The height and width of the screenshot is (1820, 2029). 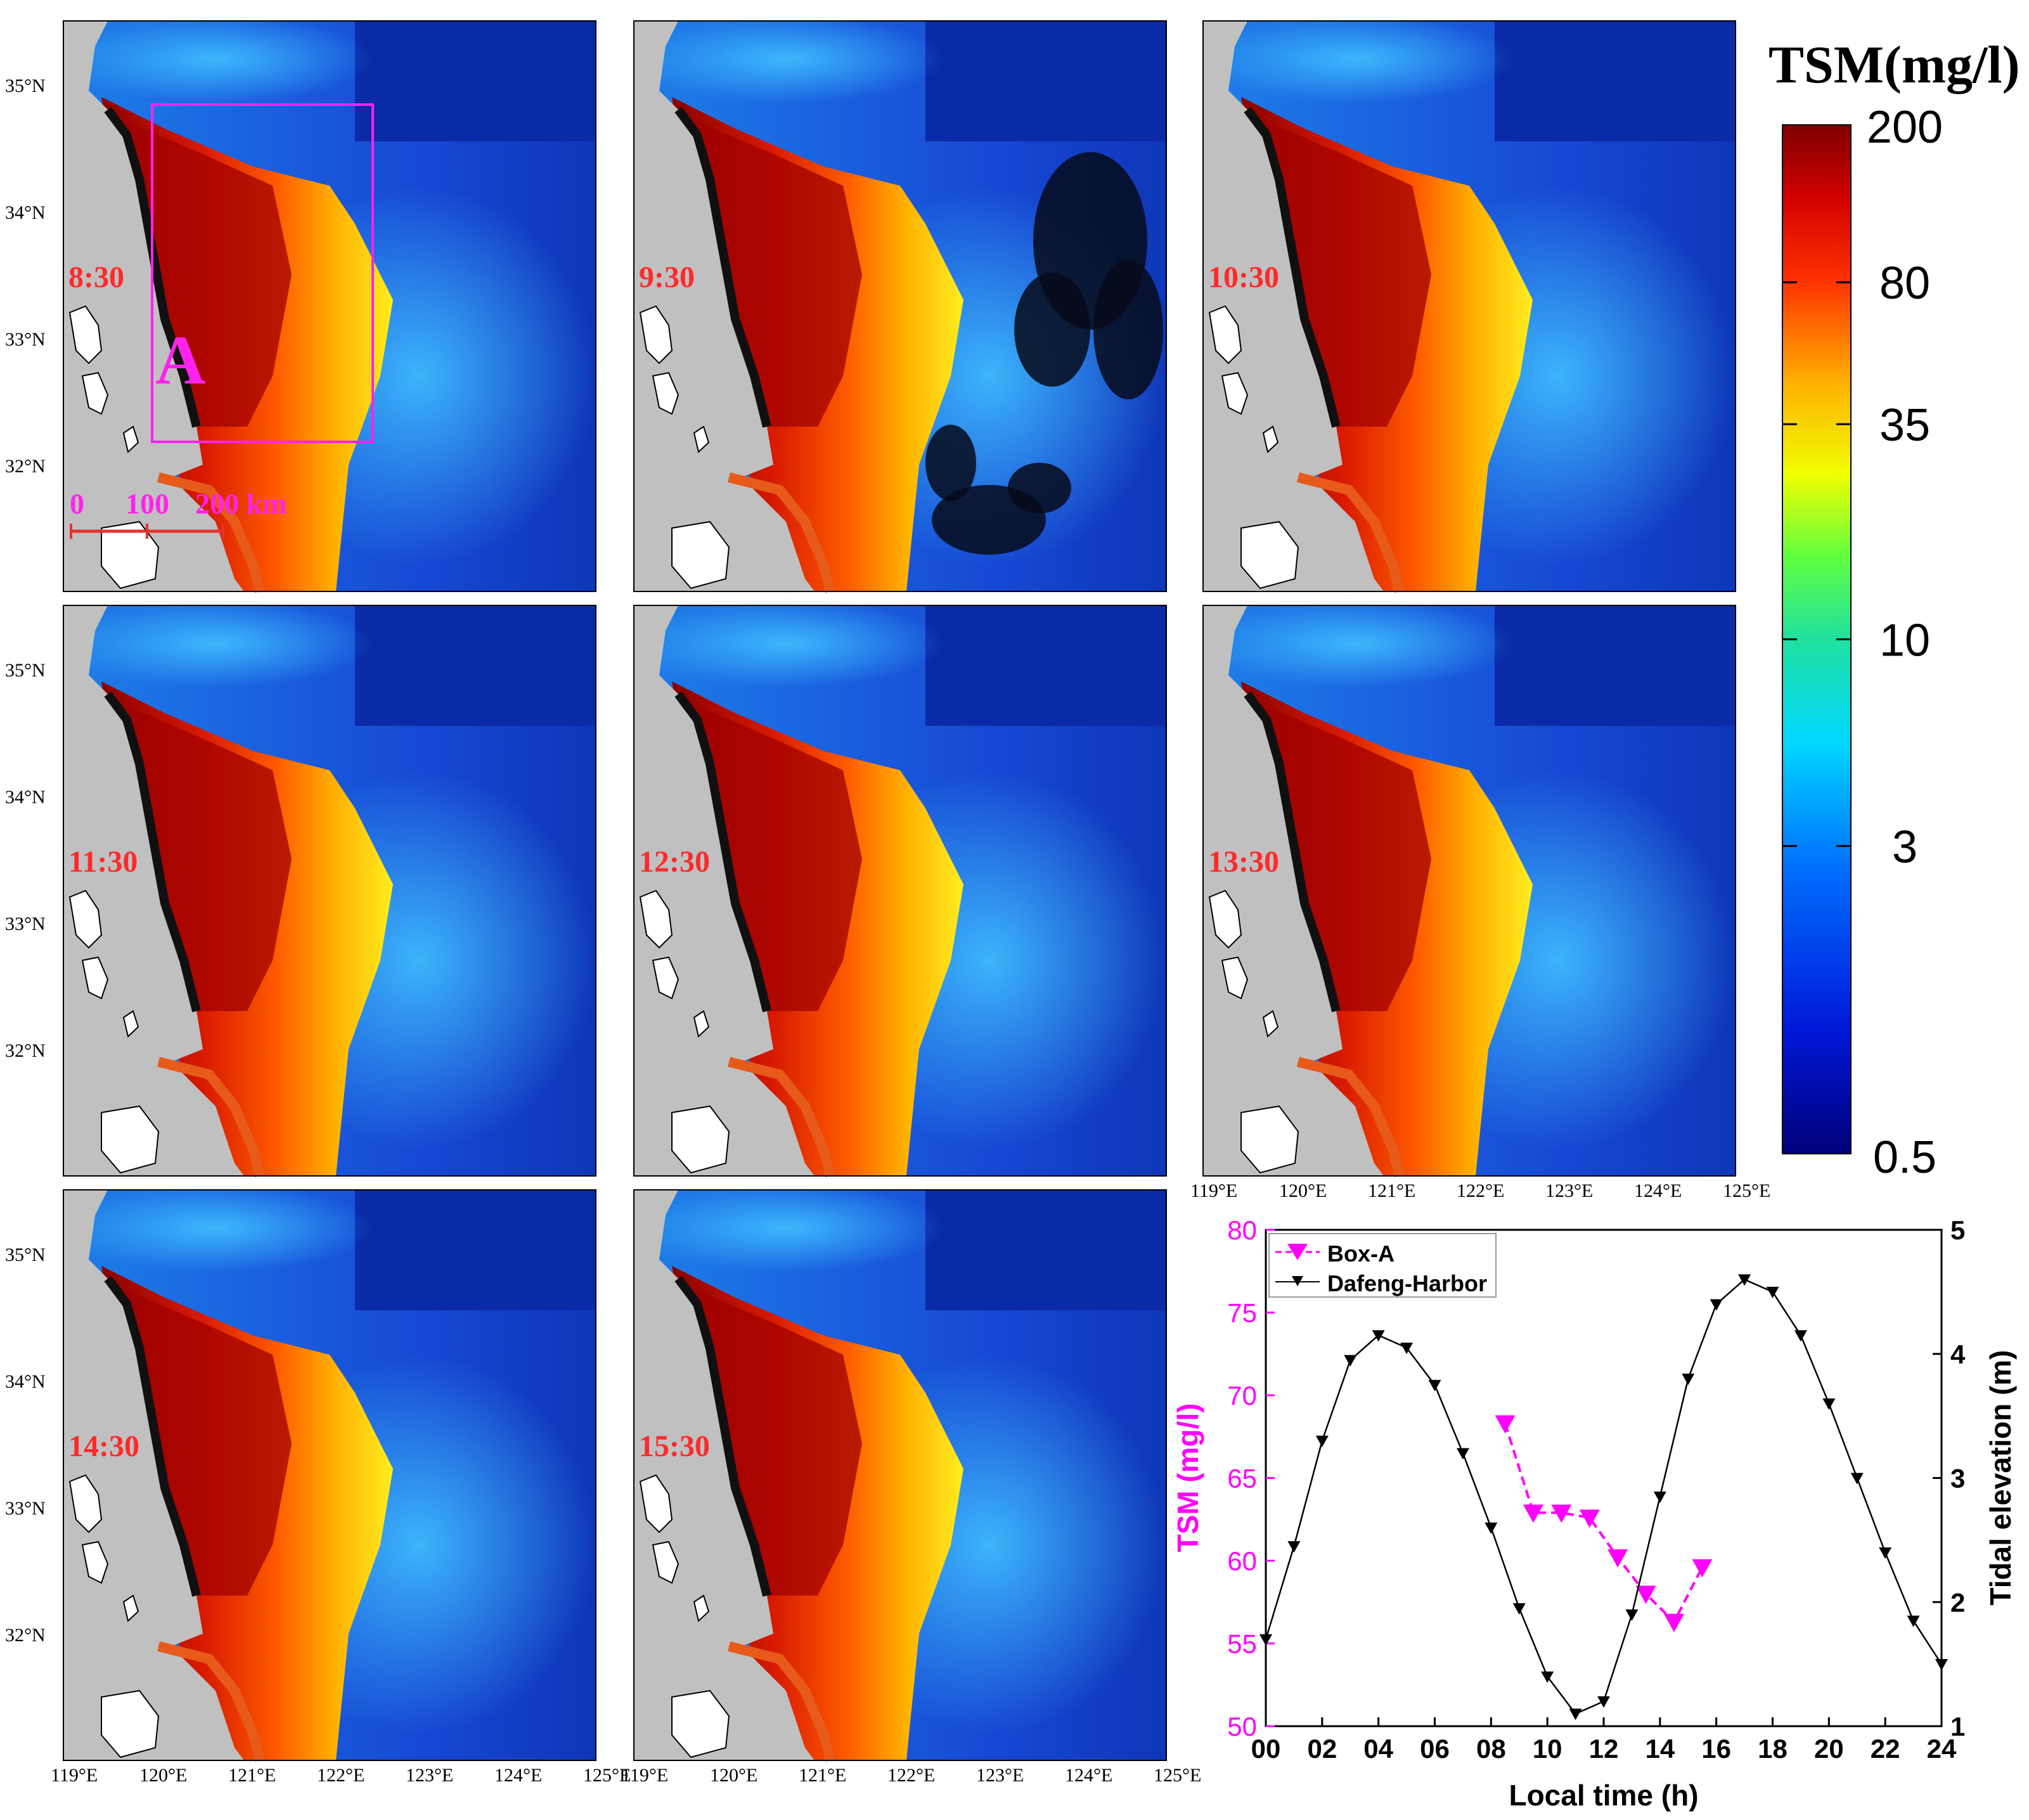 I want to click on map-time-label: 13:30, so click(x=1243, y=862).